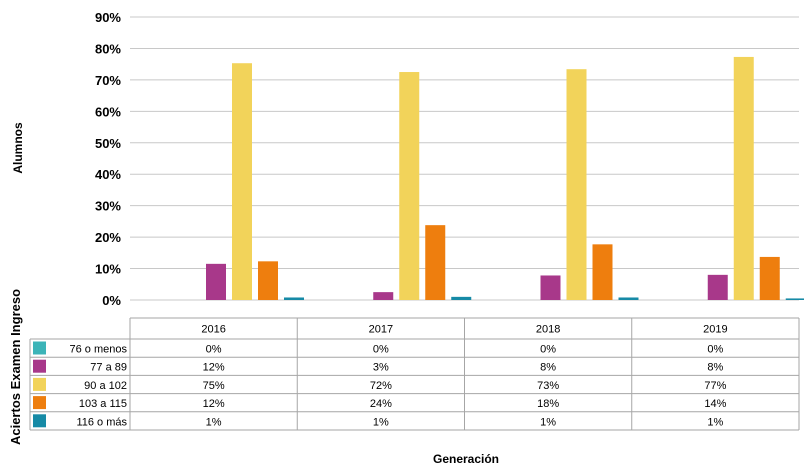 This screenshot has width=804, height=467. I want to click on table-axis-title: Aciertos Examen Ingreso, so click(15, 367).